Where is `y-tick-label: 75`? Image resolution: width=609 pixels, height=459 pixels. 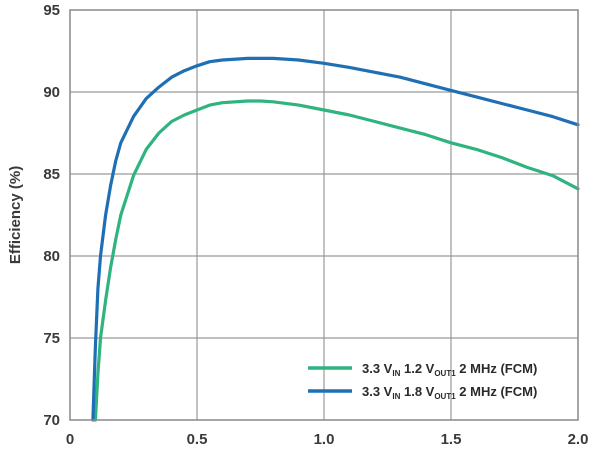
y-tick-label: 75 is located at coordinates (51, 338).